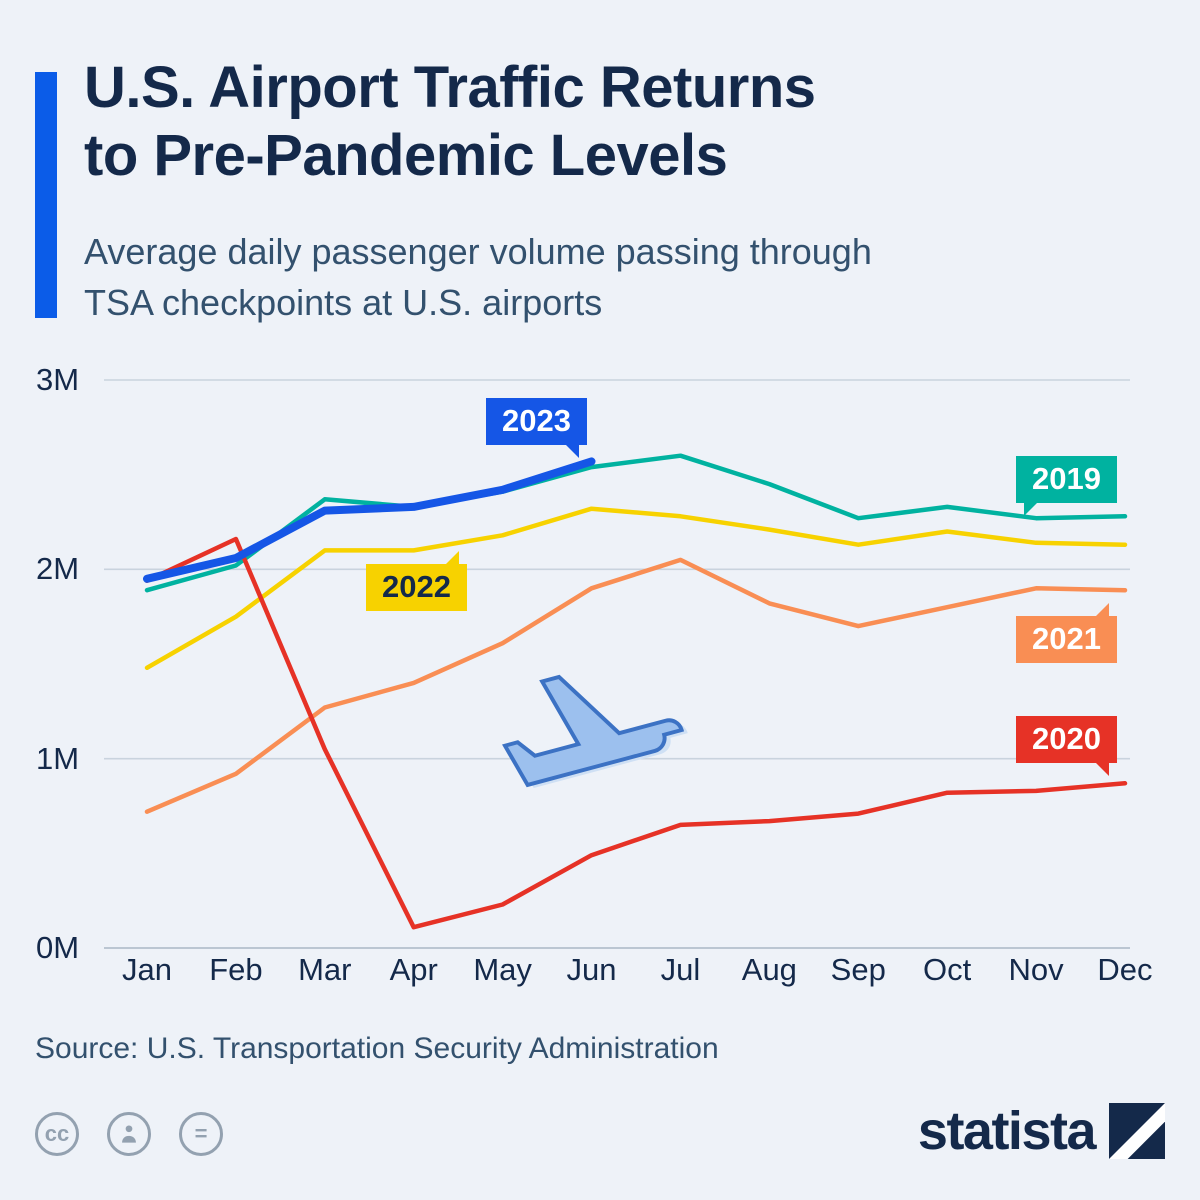 The height and width of the screenshot is (1200, 1200). I want to click on series-label-text: 2022, so click(416, 586).